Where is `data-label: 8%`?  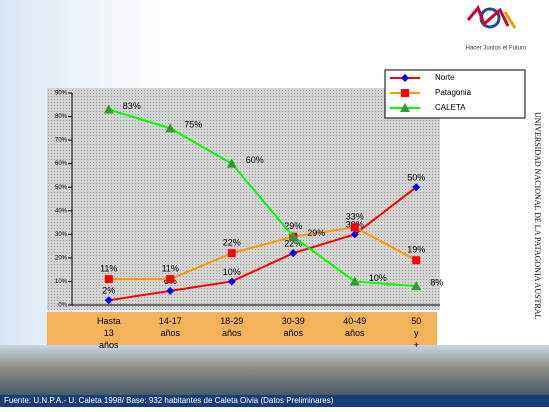 data-label: 8% is located at coordinates (436, 283).